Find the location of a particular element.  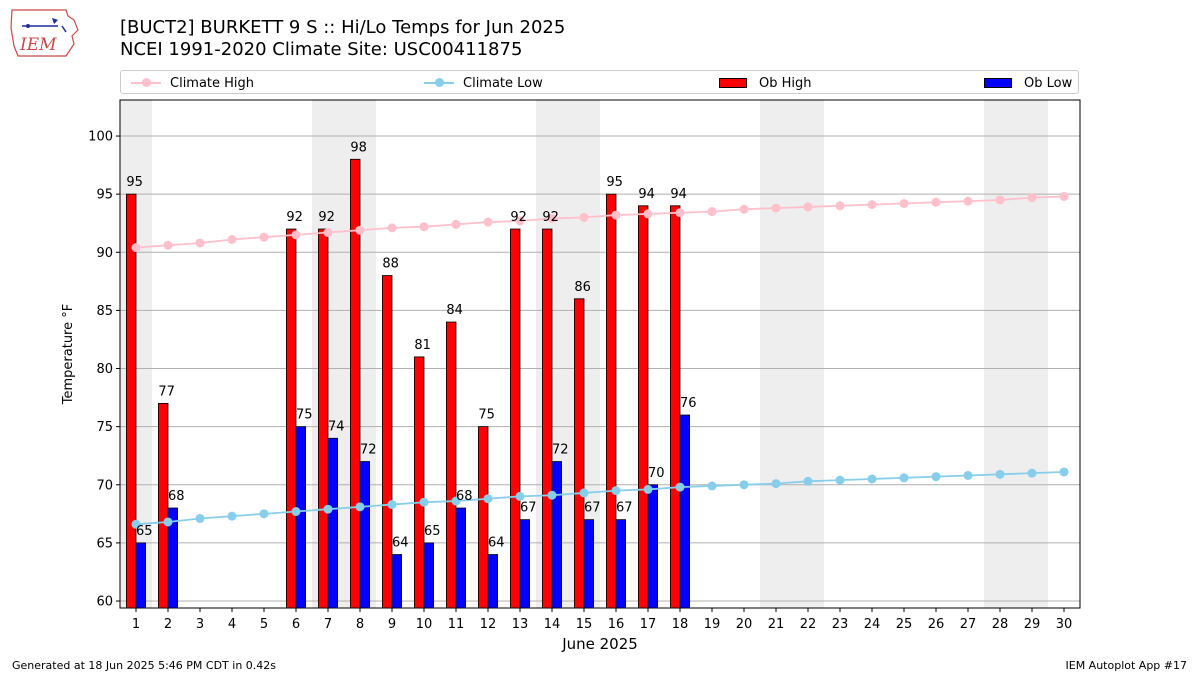

x-tick-label: 12 is located at coordinates (488, 624).